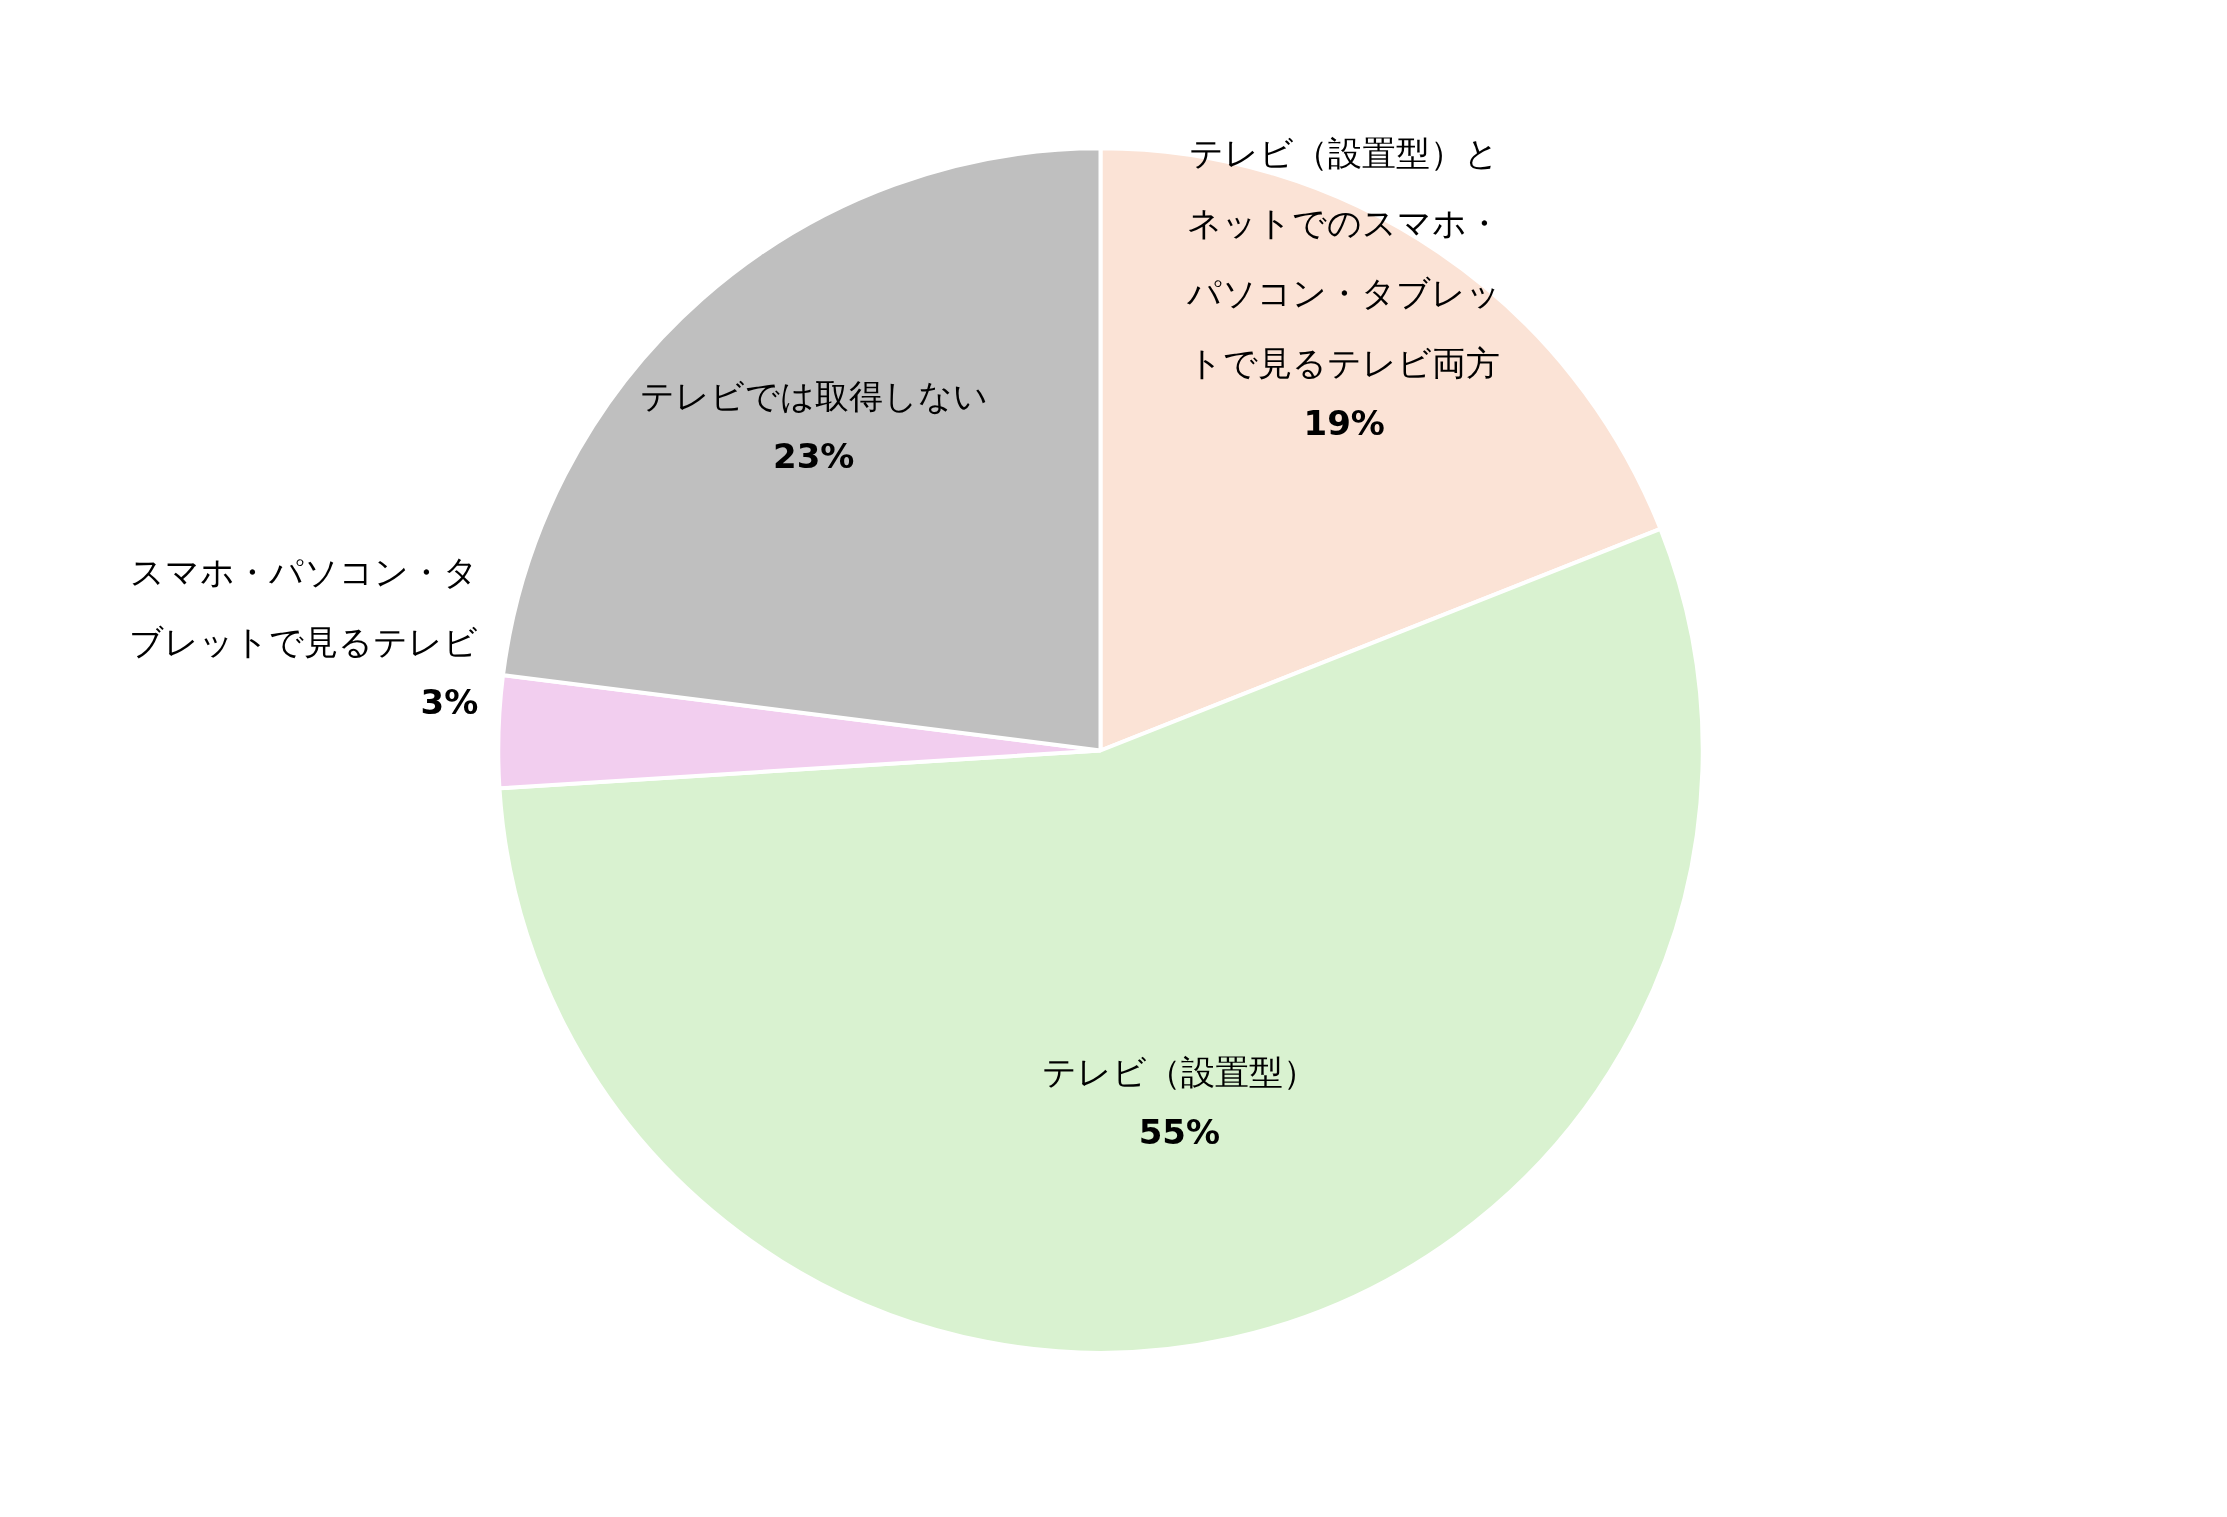 The width and height of the screenshot is (2227, 1517). I want to click on data-label: 55%, so click(1179, 1132).